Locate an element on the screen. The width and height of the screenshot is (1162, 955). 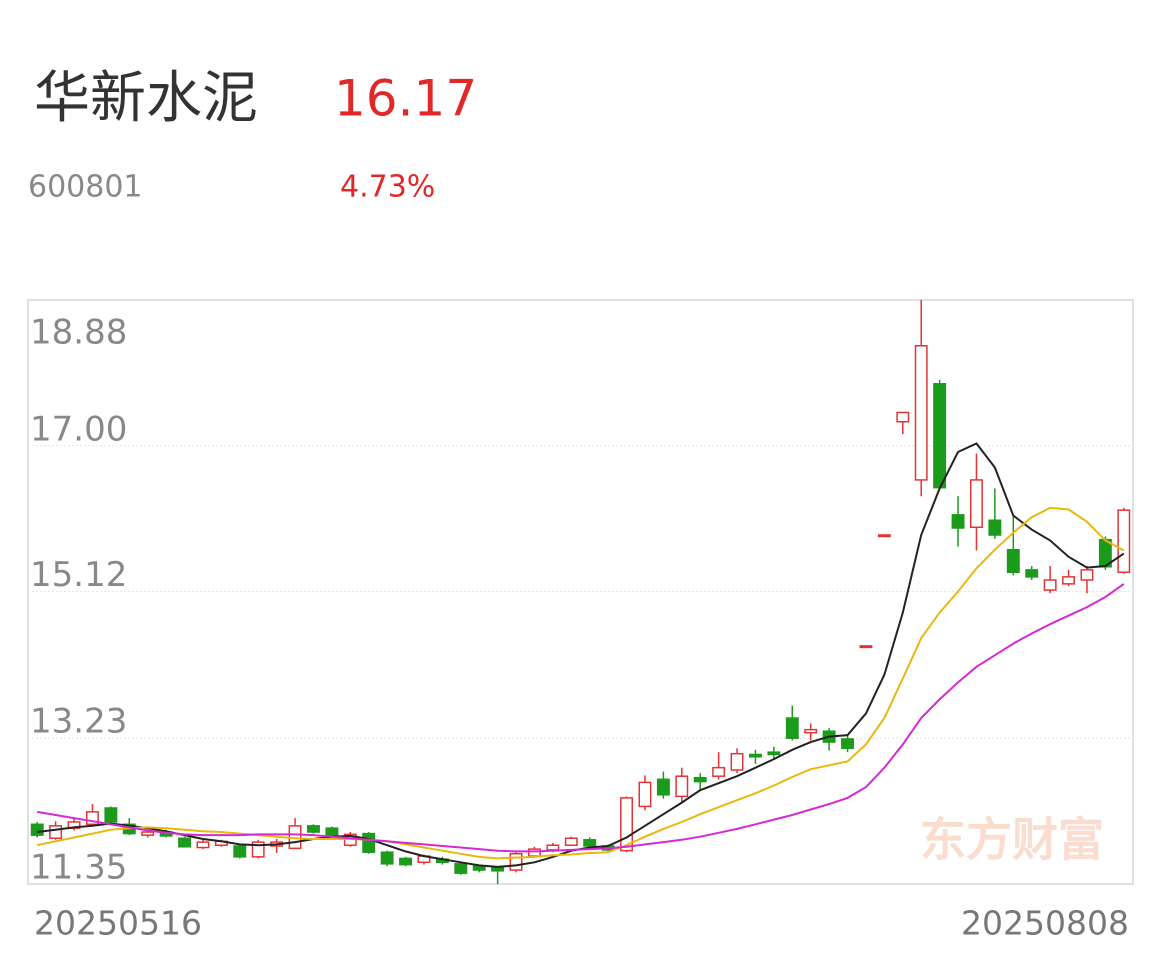
y-tick-label: 17.00 is located at coordinates (78, 429).